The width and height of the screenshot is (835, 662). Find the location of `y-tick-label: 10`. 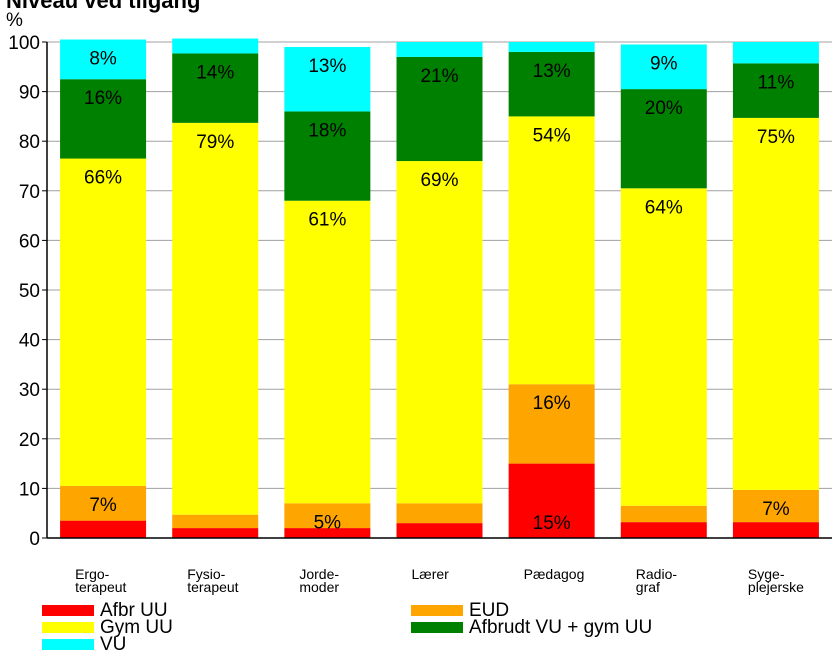

y-tick-label: 10 is located at coordinates (29, 489).